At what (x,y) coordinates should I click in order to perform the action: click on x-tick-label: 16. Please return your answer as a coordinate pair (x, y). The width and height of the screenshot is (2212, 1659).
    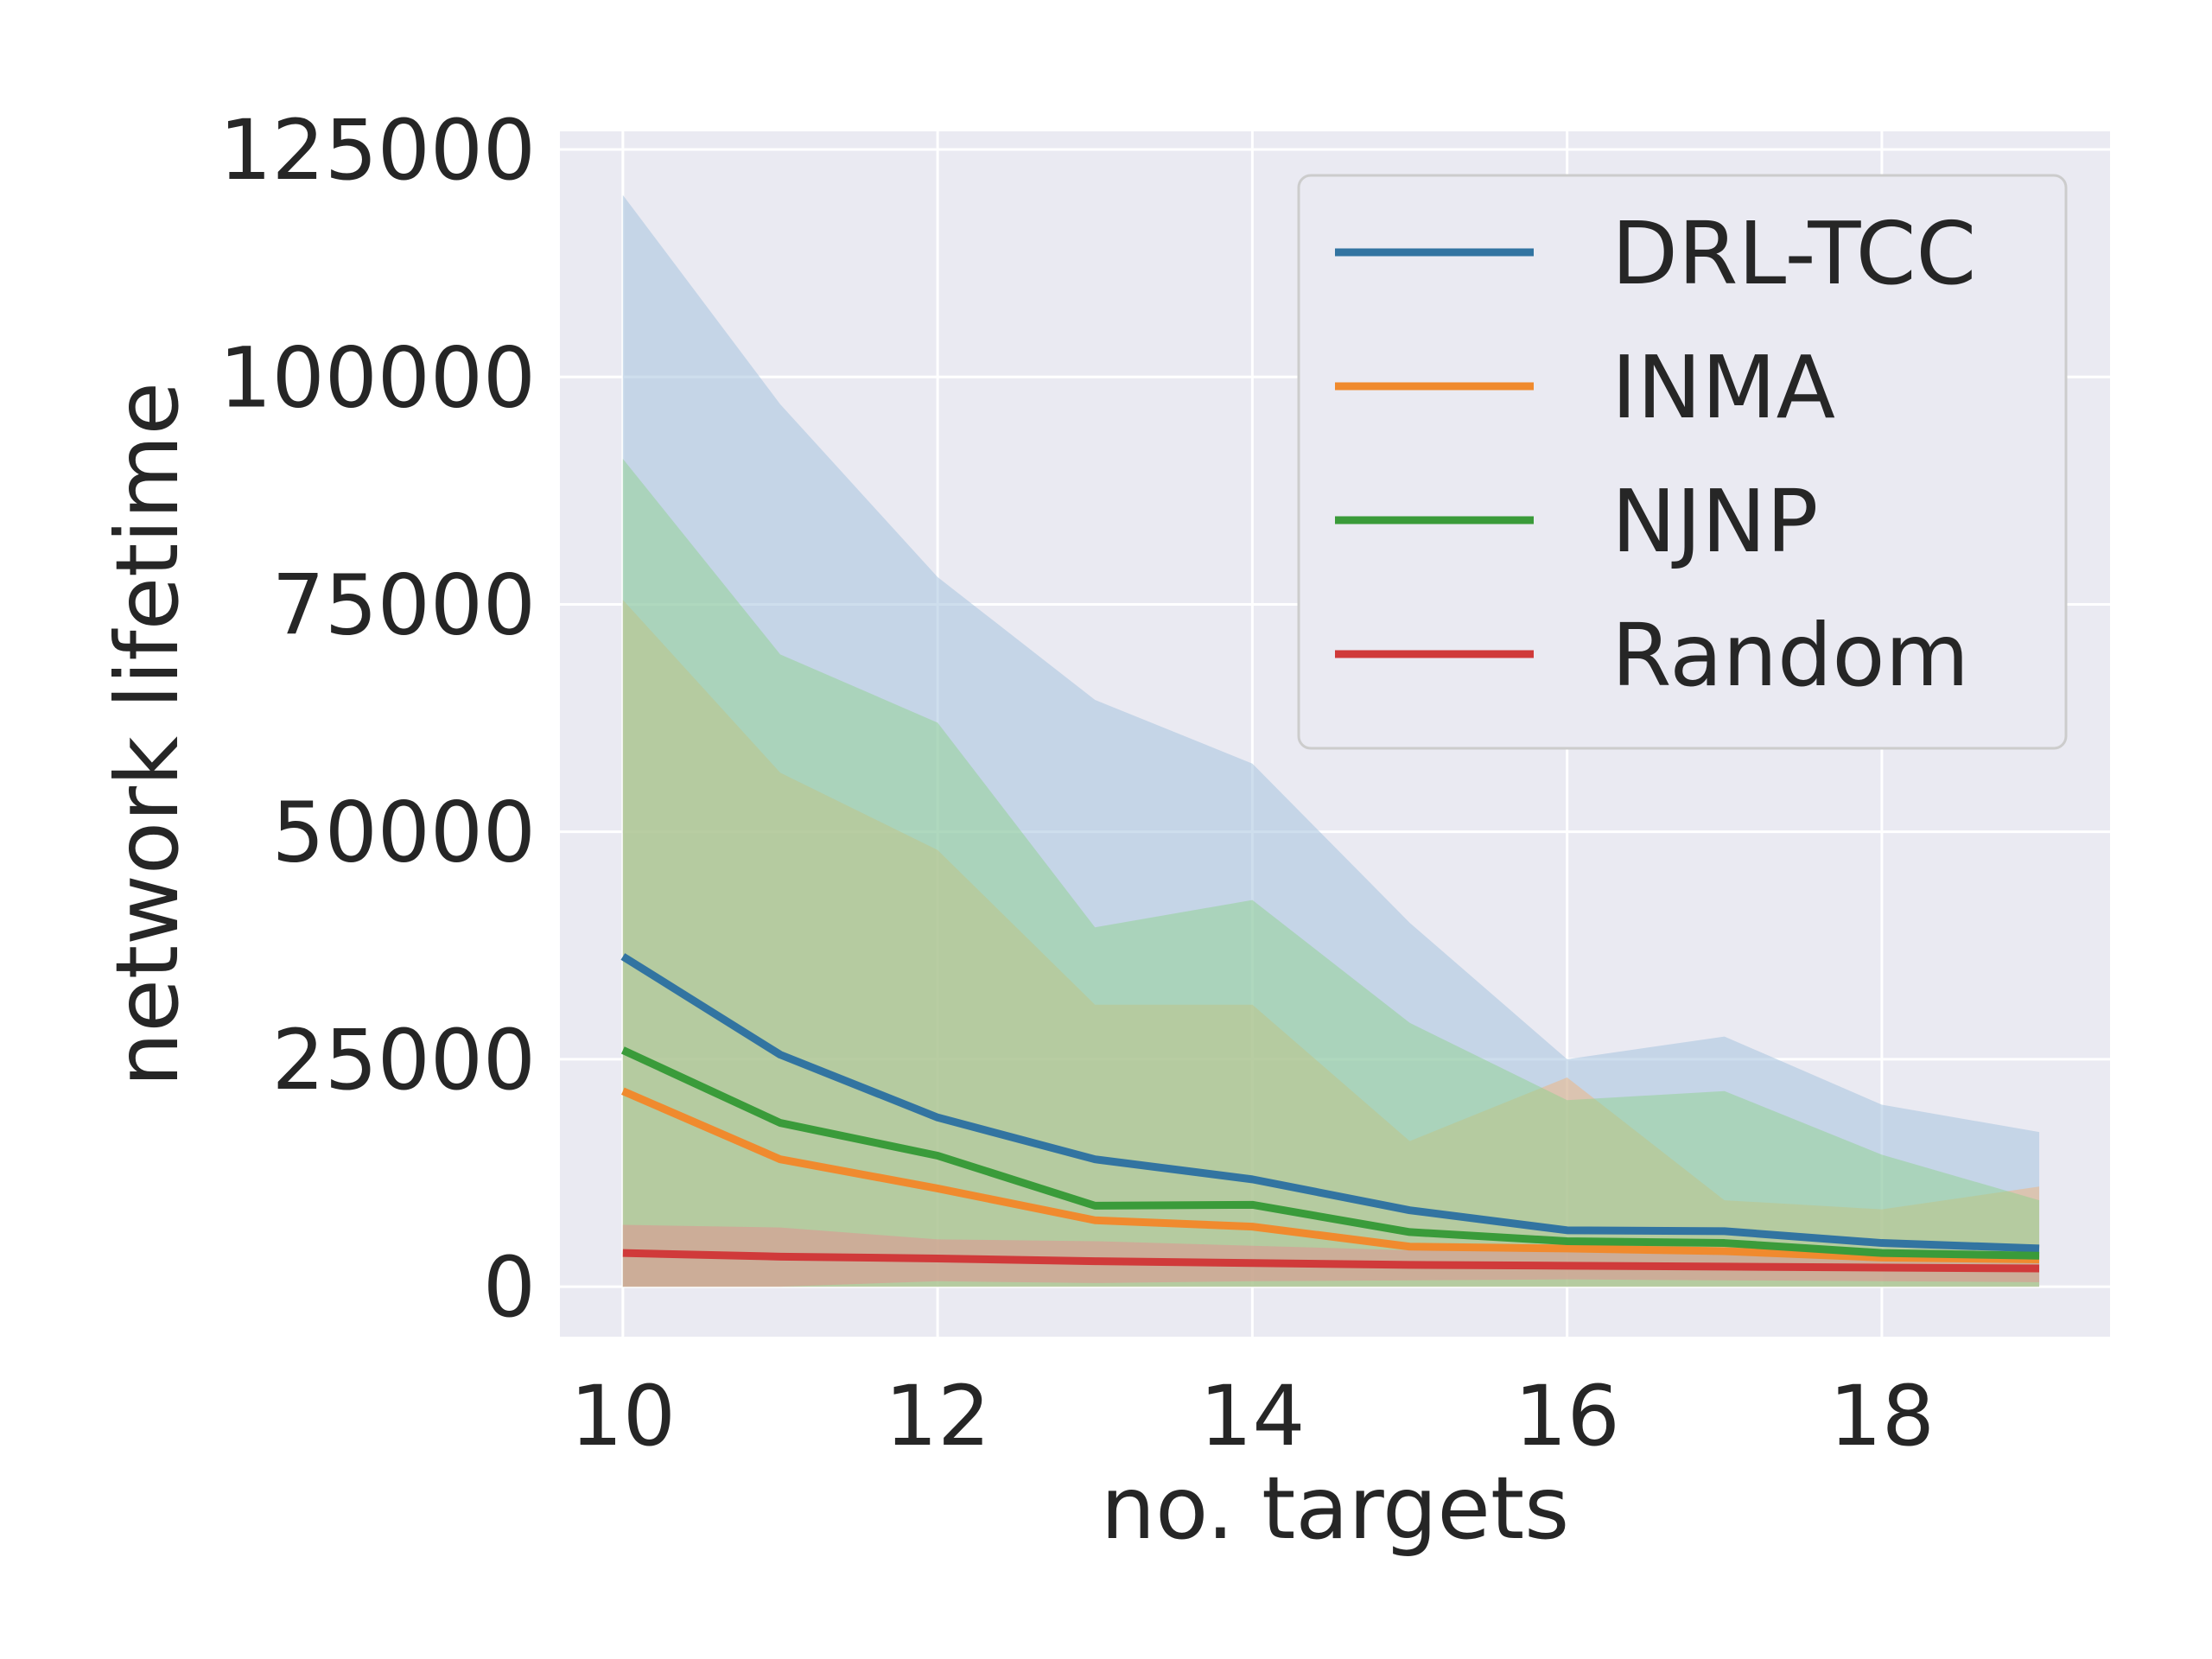
    Looking at the image, I should click on (1567, 1416).